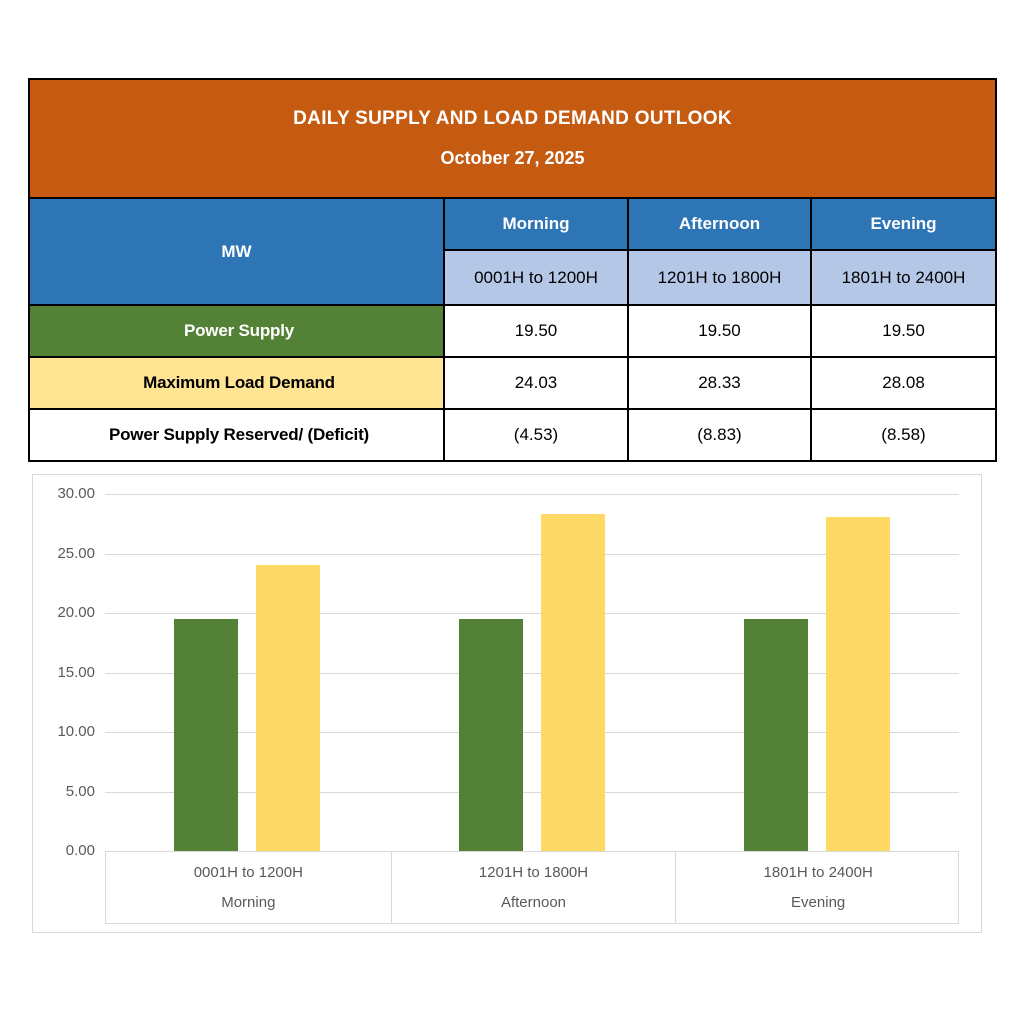 The image size is (1024, 1024). Describe the element at coordinates (536, 277) in the screenshot. I see `range-header-morning: 0001H to 1200H` at that location.